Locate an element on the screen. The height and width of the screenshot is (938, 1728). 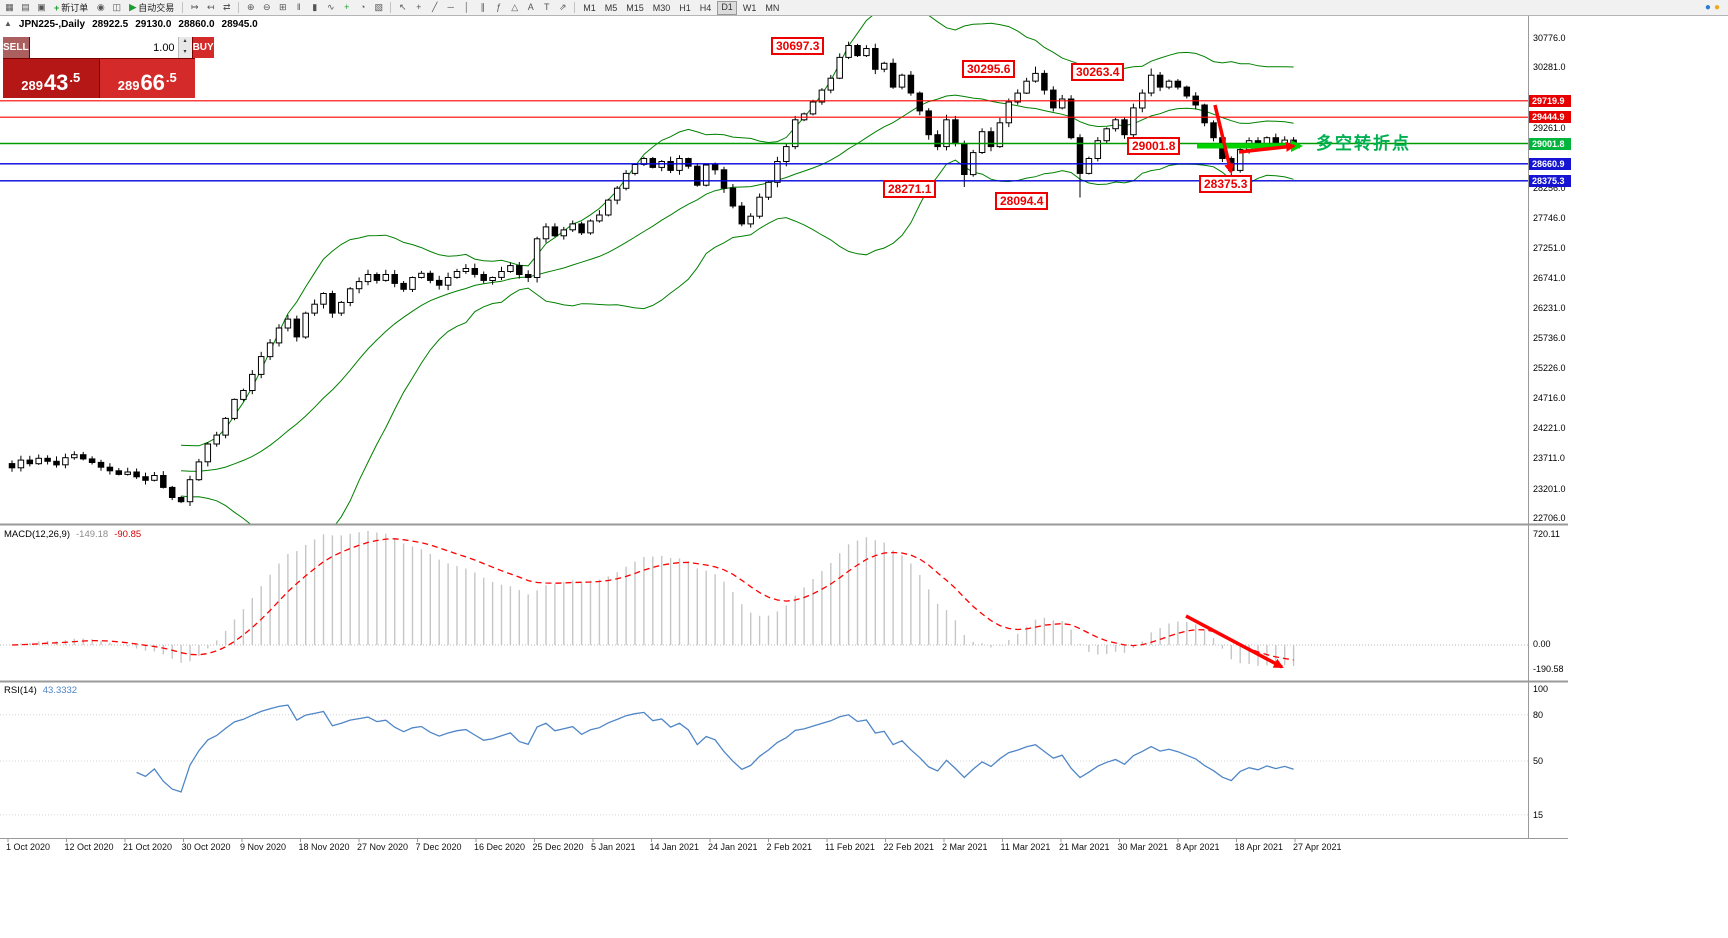
timeframe-m15: M15 is located at coordinates (635, 7).